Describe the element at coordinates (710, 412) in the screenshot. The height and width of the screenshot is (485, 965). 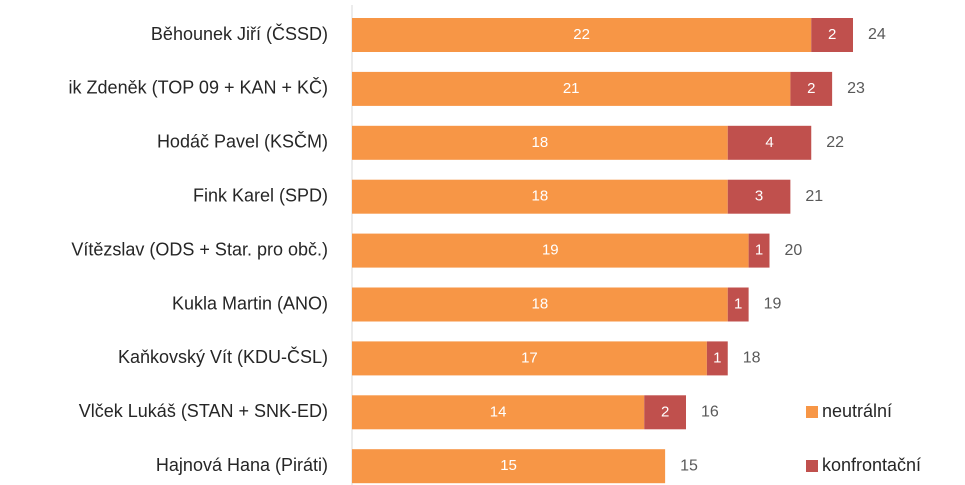
I see `total-label: 16` at that location.